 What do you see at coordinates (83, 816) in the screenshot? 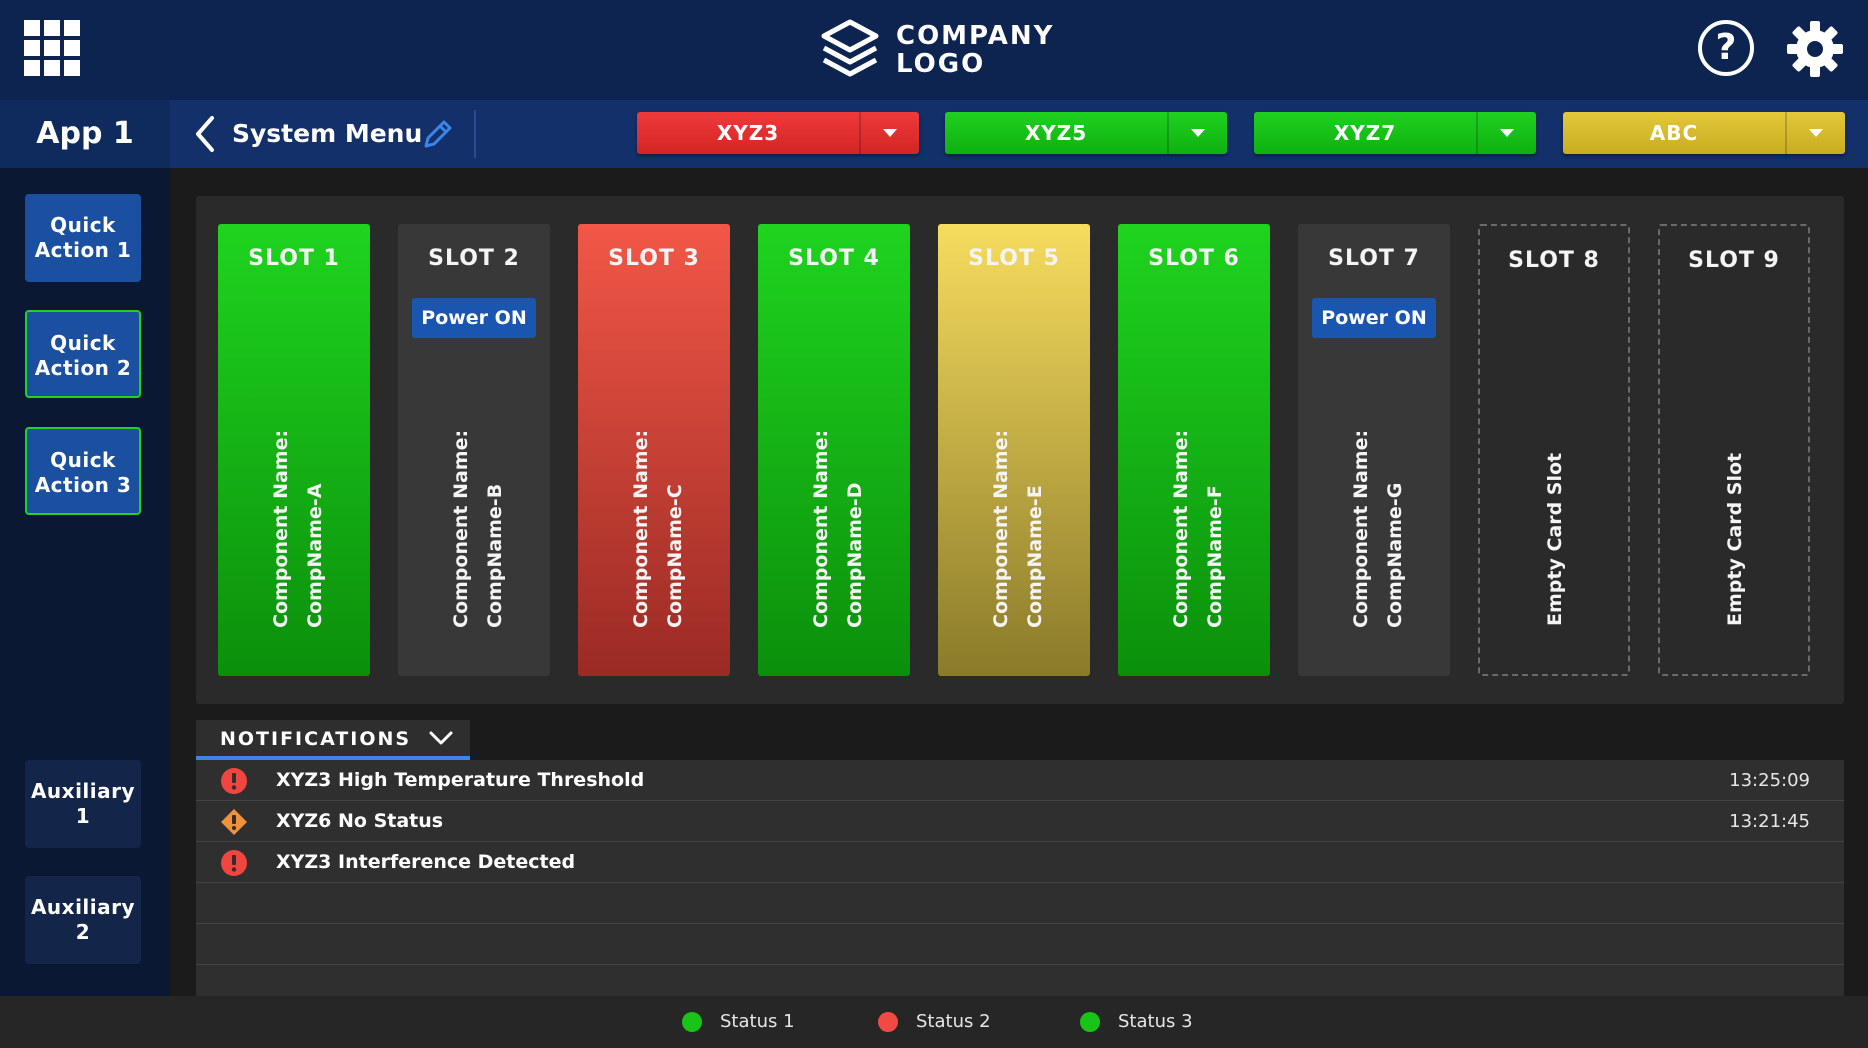
I see `button-label-line2: 1` at bounding box center [83, 816].